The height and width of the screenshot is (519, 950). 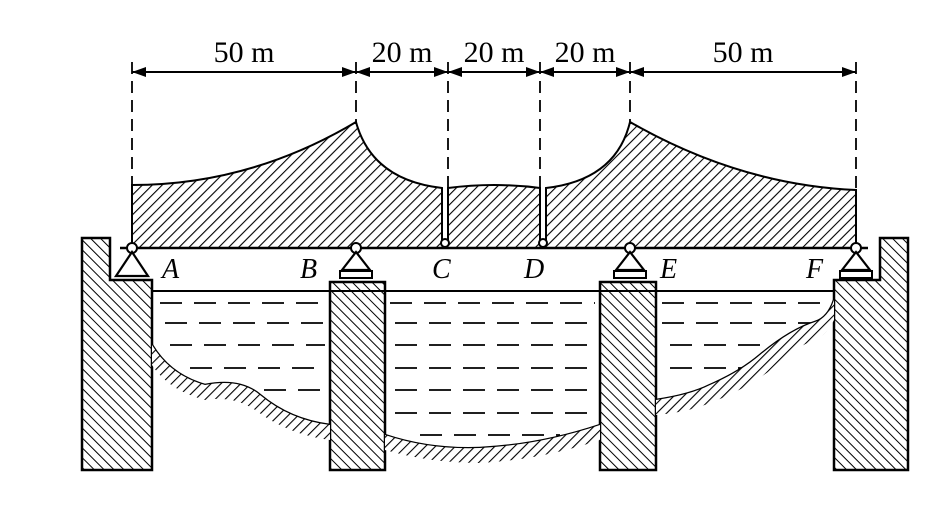 I want to click on hinge-d, so click(x=543, y=243).